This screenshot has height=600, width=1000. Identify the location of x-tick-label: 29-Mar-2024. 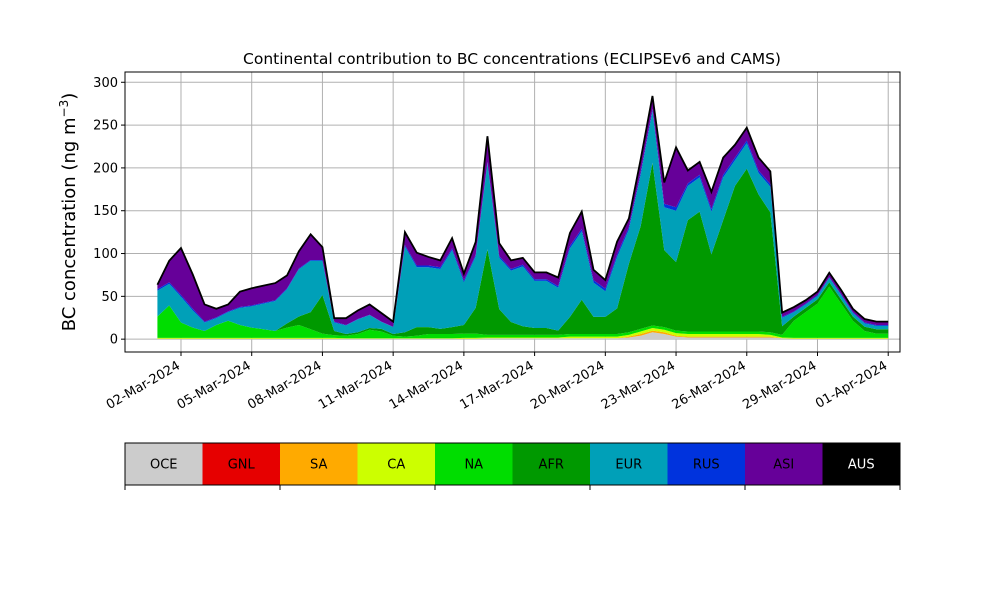
(779, 385).